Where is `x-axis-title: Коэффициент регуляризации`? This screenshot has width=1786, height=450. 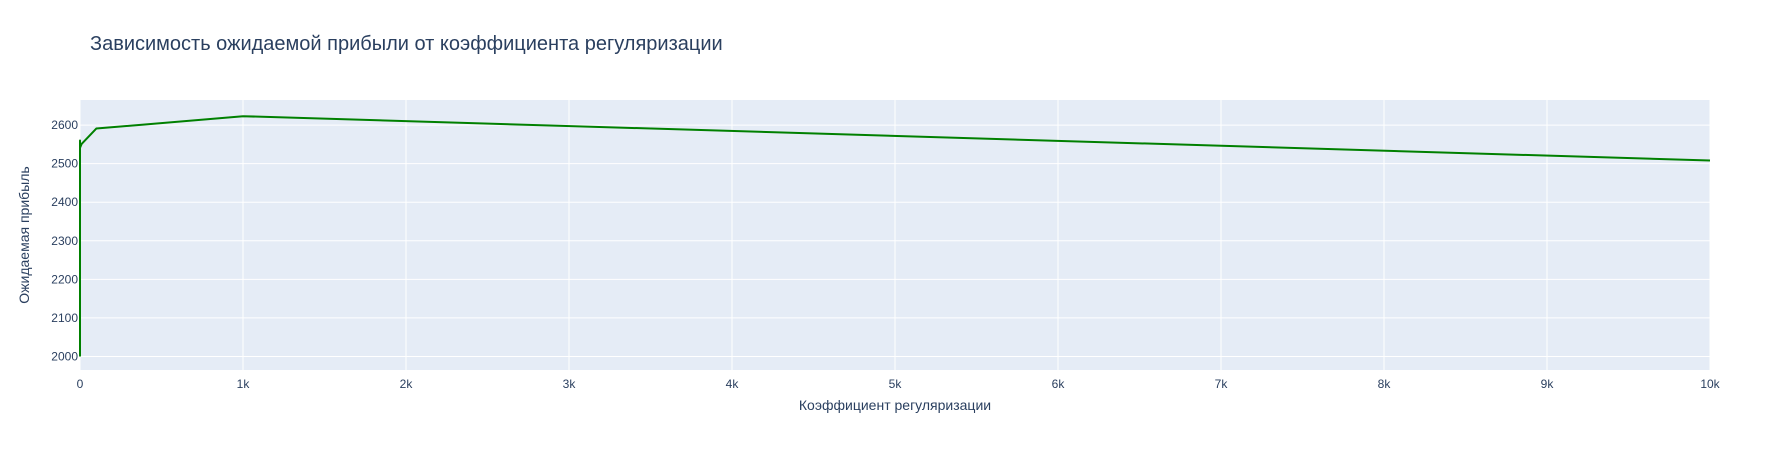
x-axis-title: Коэффициент регуляризации is located at coordinates (895, 405).